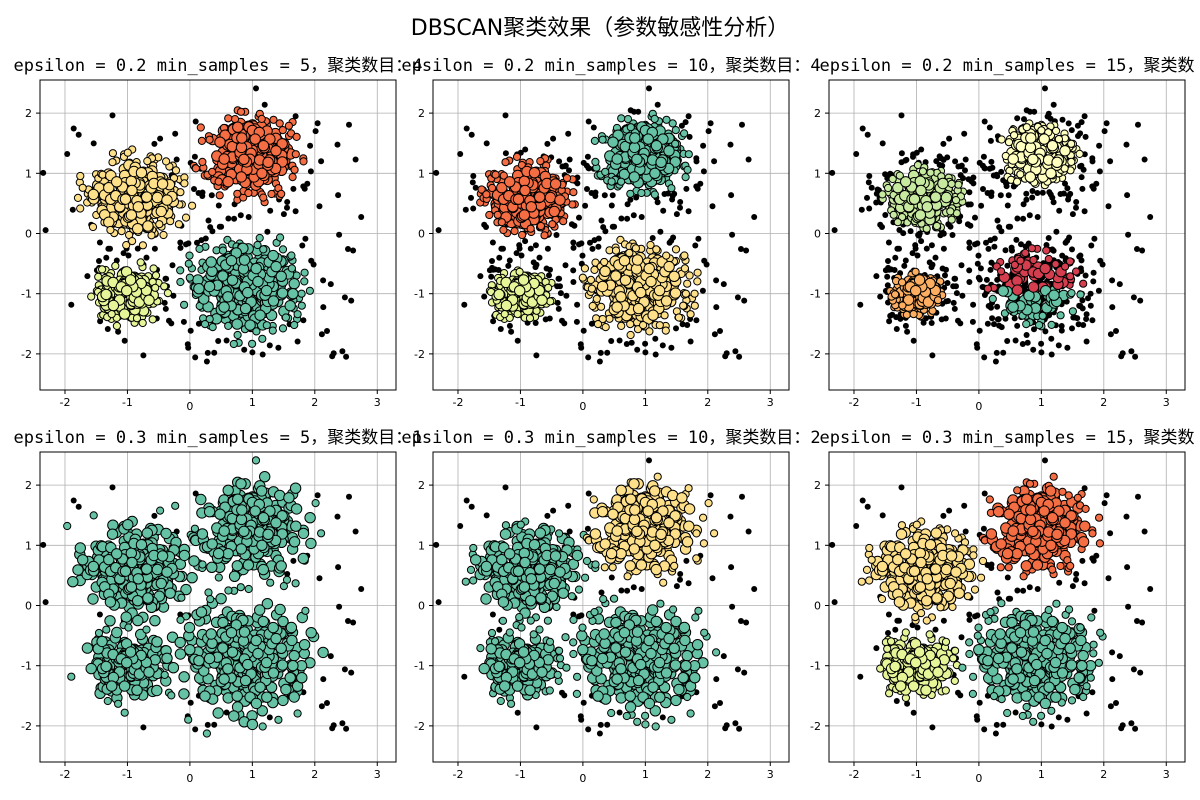  Describe the element at coordinates (64, 774) in the screenshot. I see `x-tick-label: -2` at that location.